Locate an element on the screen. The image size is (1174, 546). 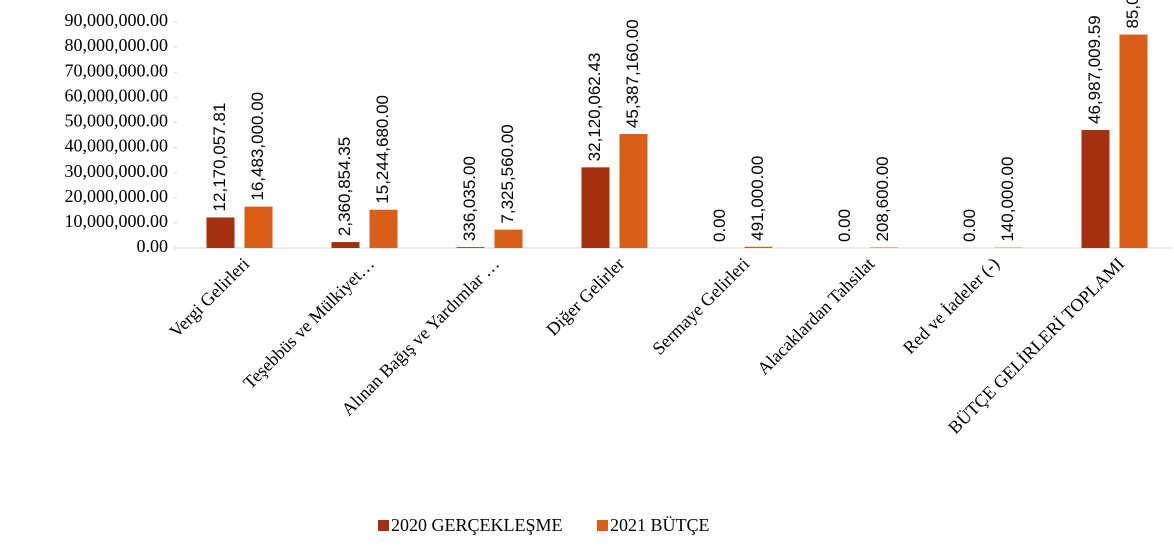
value-label: 45,387,160.00 is located at coordinates (632, 73).